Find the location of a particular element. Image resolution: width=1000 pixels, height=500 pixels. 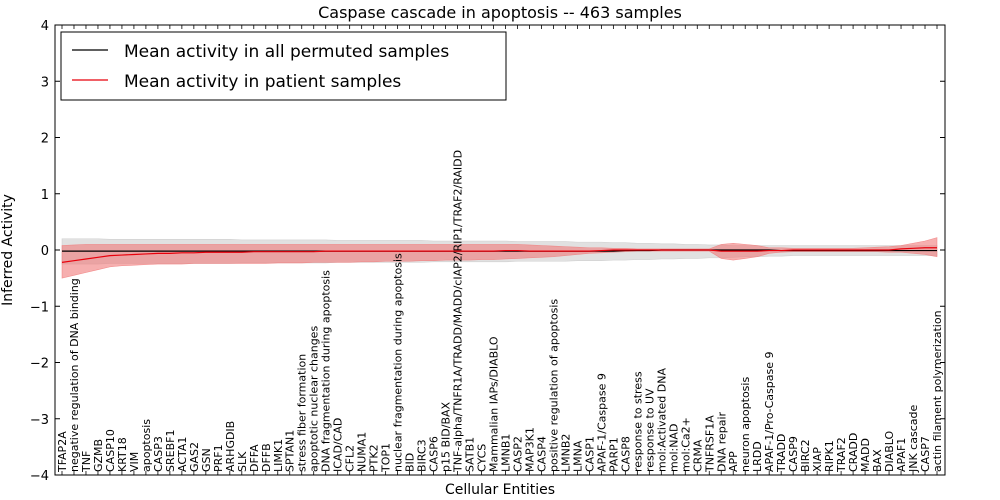

x-tick-label: actin filament polymerization is located at coordinates (937, 391).